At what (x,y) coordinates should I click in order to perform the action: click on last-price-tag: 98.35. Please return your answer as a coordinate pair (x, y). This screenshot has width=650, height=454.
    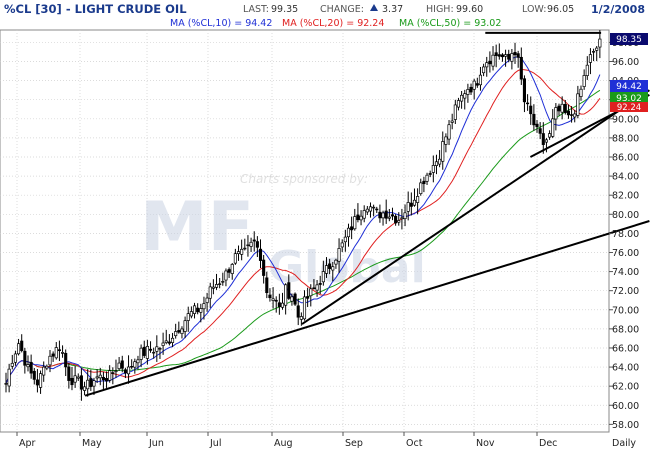
    Looking at the image, I should click on (629, 39).